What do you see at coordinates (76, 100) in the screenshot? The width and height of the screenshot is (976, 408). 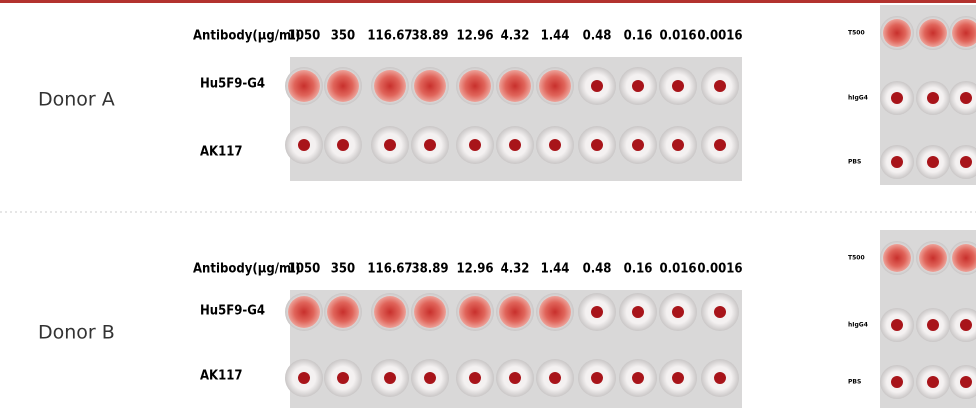 I see `donor-label: Donor A` at bounding box center [76, 100].